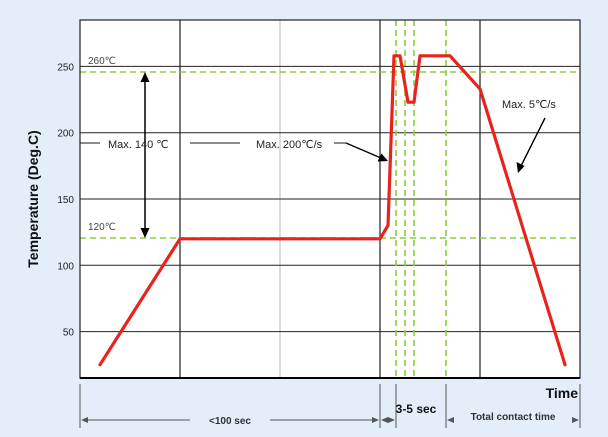 This screenshot has height=437, width=608. I want to click on y-tick-label-150: 150, so click(65, 200).